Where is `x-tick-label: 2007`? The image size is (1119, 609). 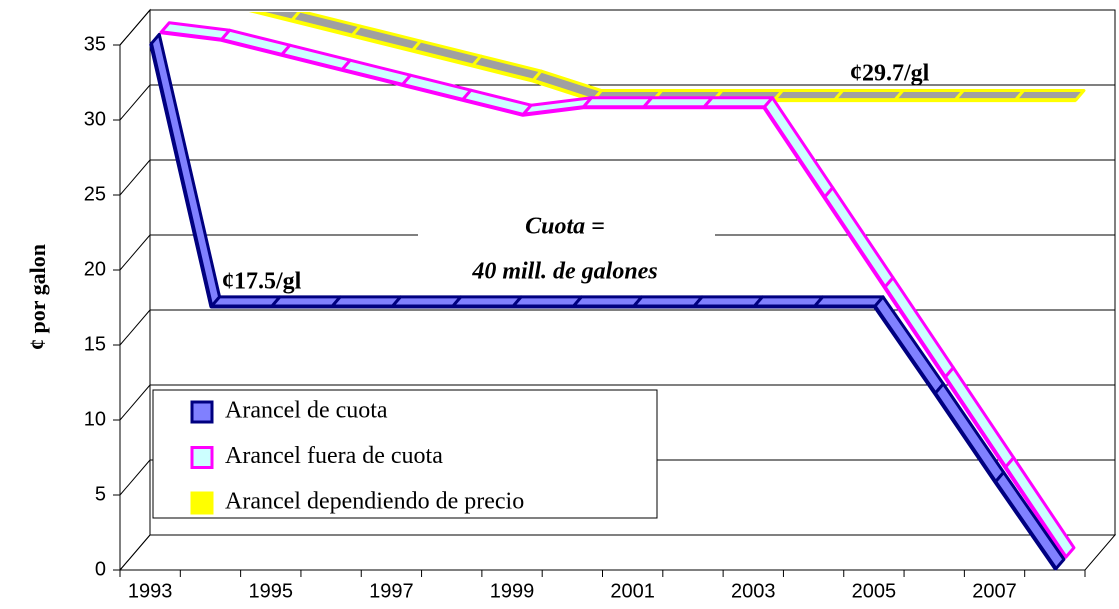
x-tick-label: 2007 is located at coordinates (994, 591).